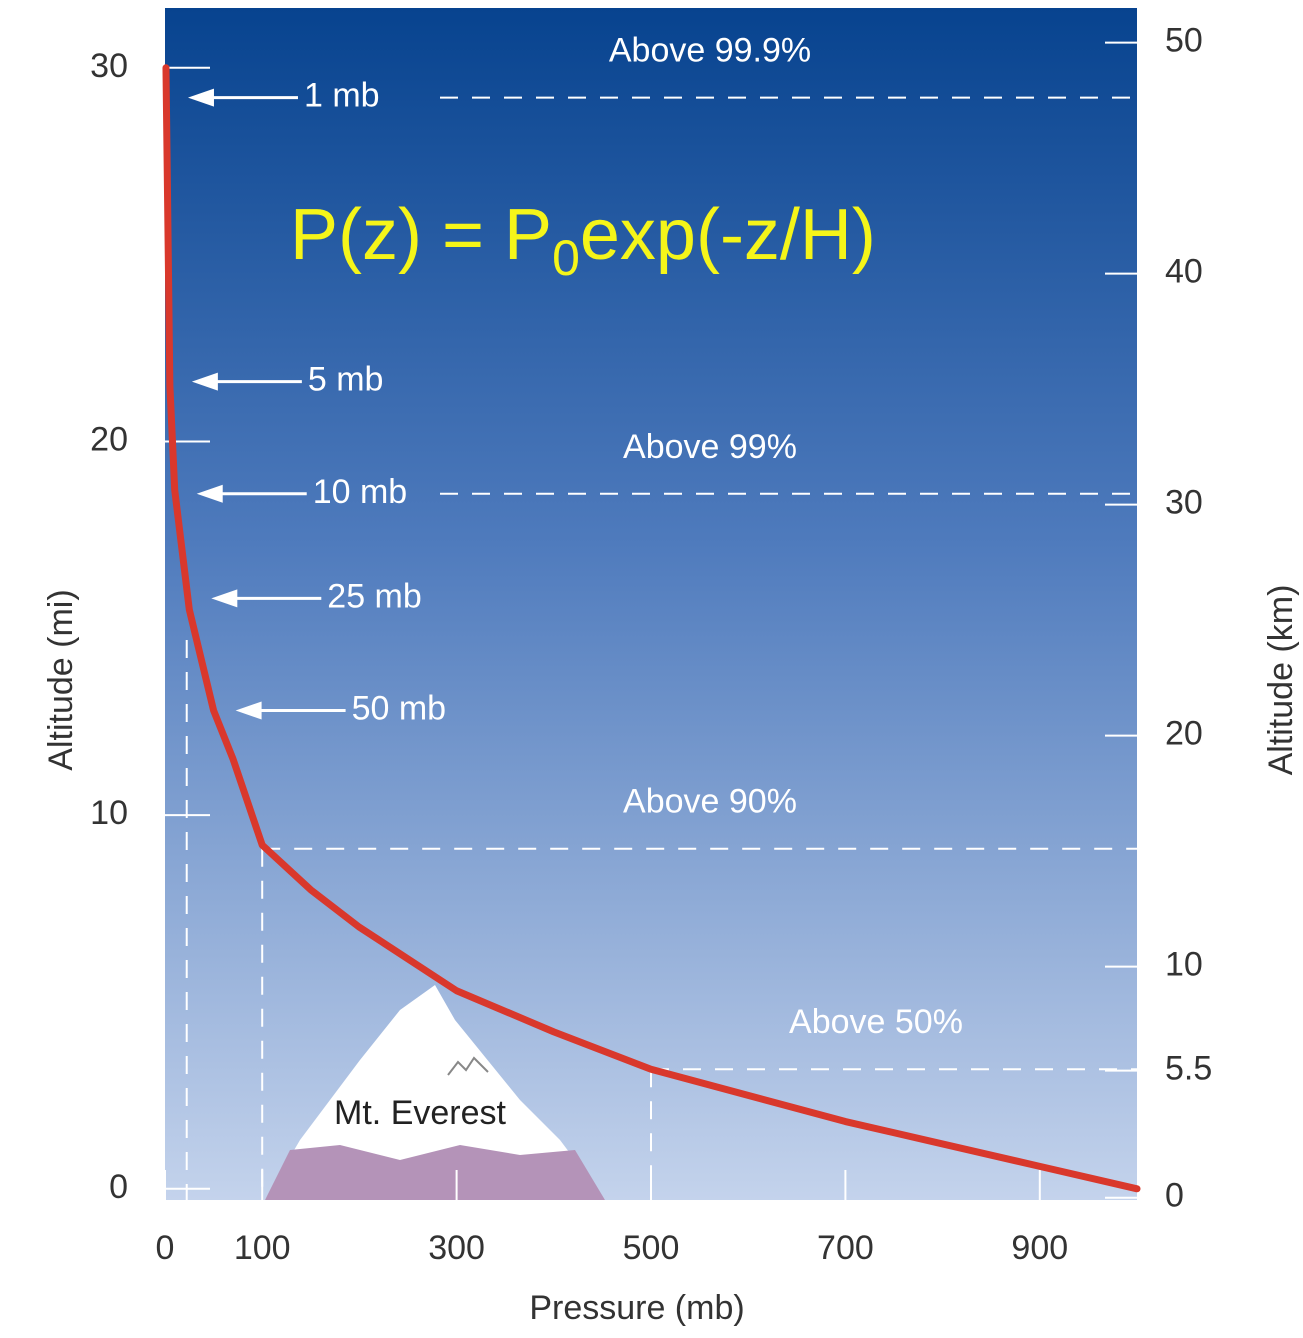 The width and height of the screenshot is (1303, 1338). I want to click on y2-tick-label: 50, so click(1184, 41).